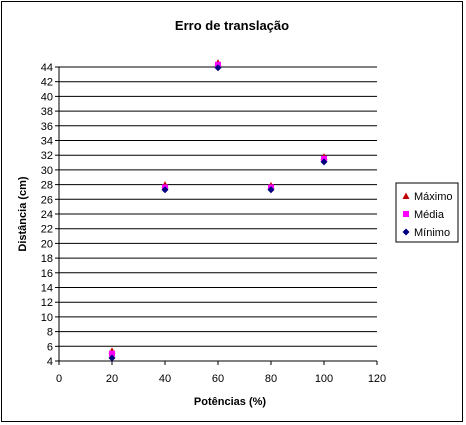 This screenshot has width=466, height=425. What do you see at coordinates (218, 379) in the screenshot?
I see `x-tick-label: 60` at bounding box center [218, 379].